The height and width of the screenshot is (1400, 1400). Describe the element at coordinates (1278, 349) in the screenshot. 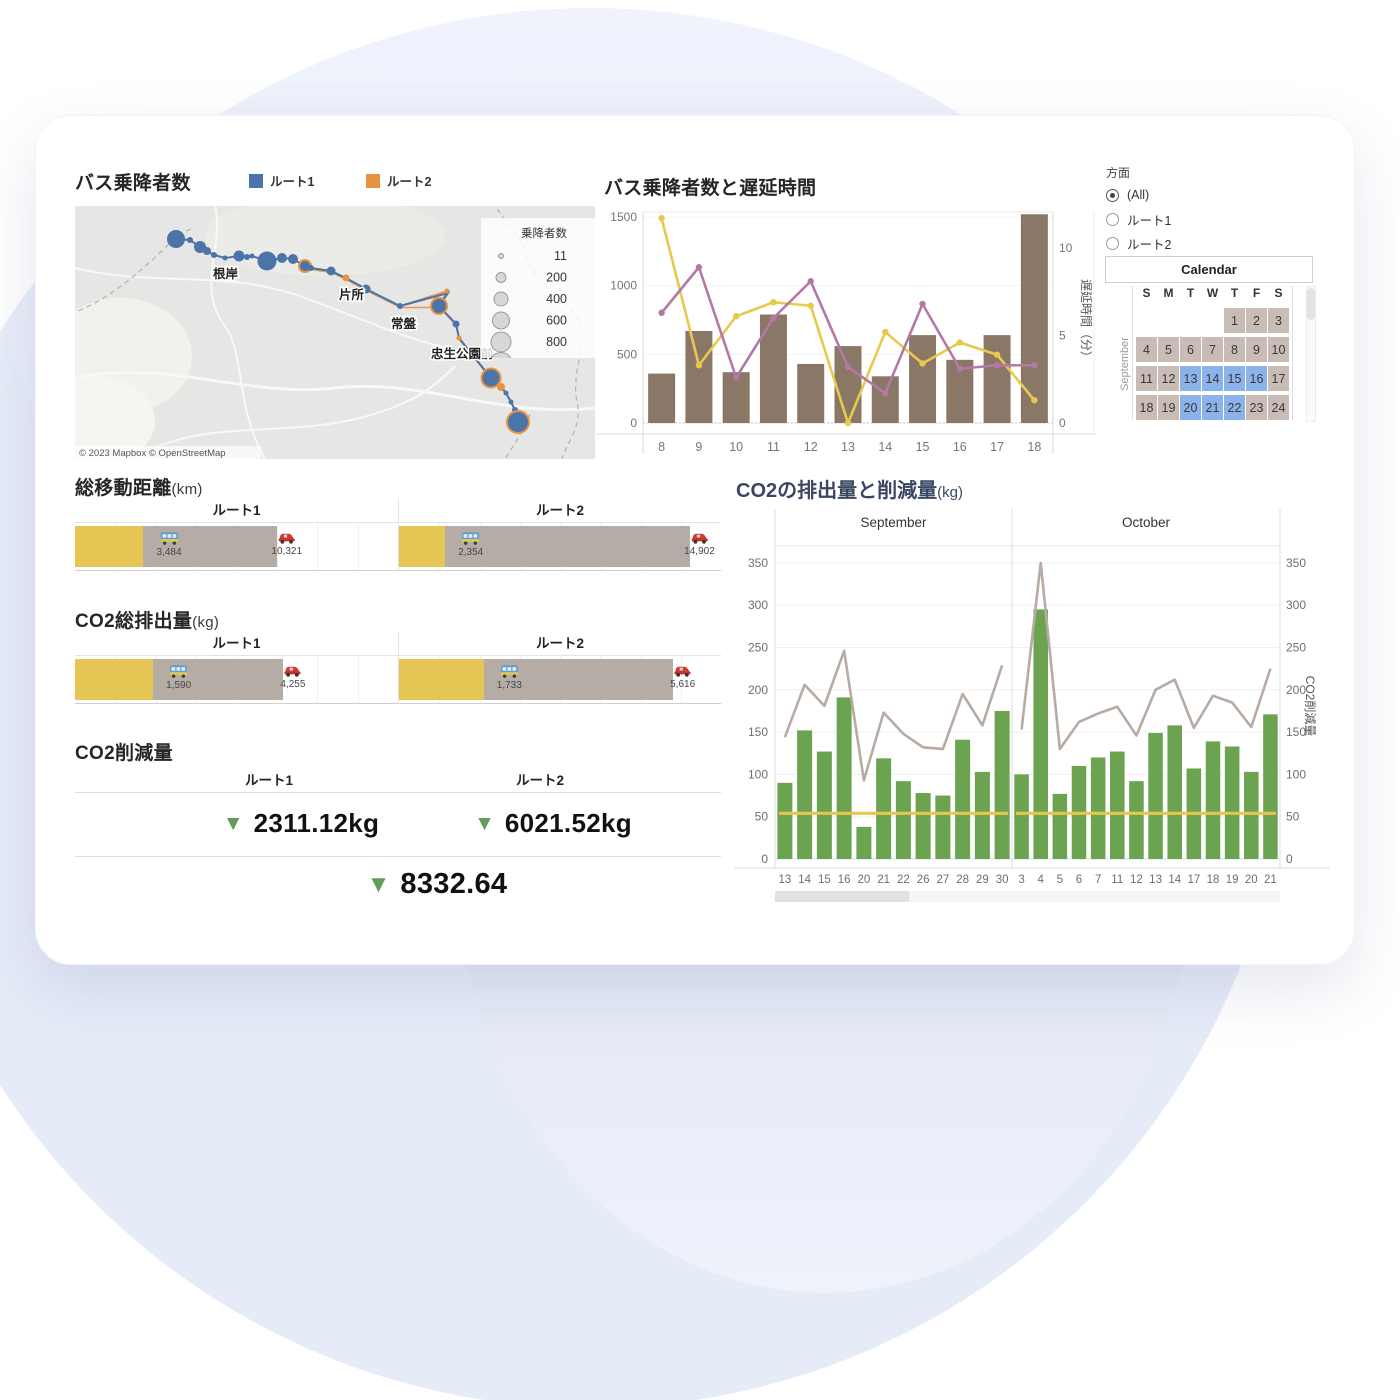

I see `calendar-day-10: 10` at that location.